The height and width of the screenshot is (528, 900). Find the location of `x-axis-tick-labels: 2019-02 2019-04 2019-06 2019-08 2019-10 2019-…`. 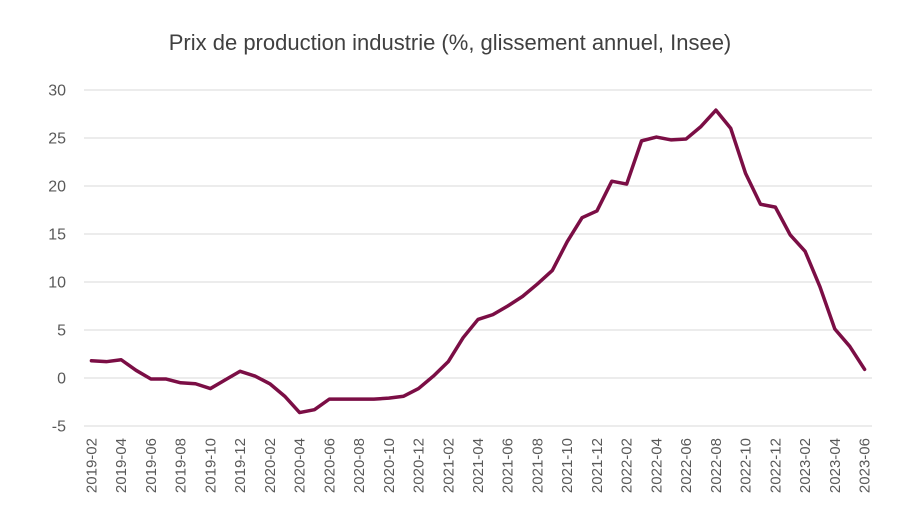

x-axis-tick-labels: 2019-02 2019-04 2019-06 2019-08 2019-10 2019-… is located at coordinates (478, 465).